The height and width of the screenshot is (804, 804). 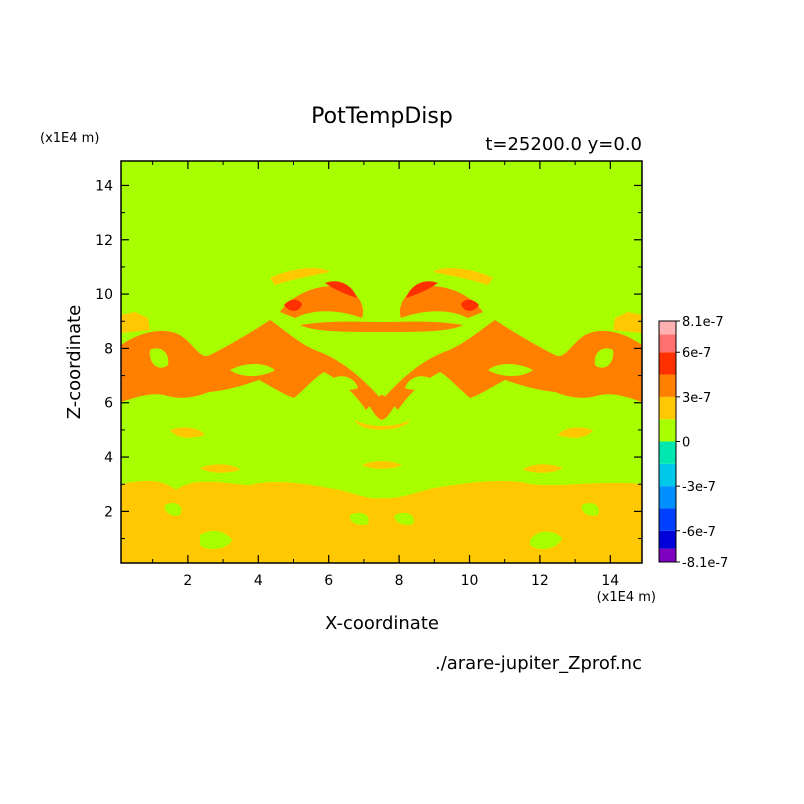 I want to click on colorbar-tick-label: -6e-7, so click(x=699, y=532).